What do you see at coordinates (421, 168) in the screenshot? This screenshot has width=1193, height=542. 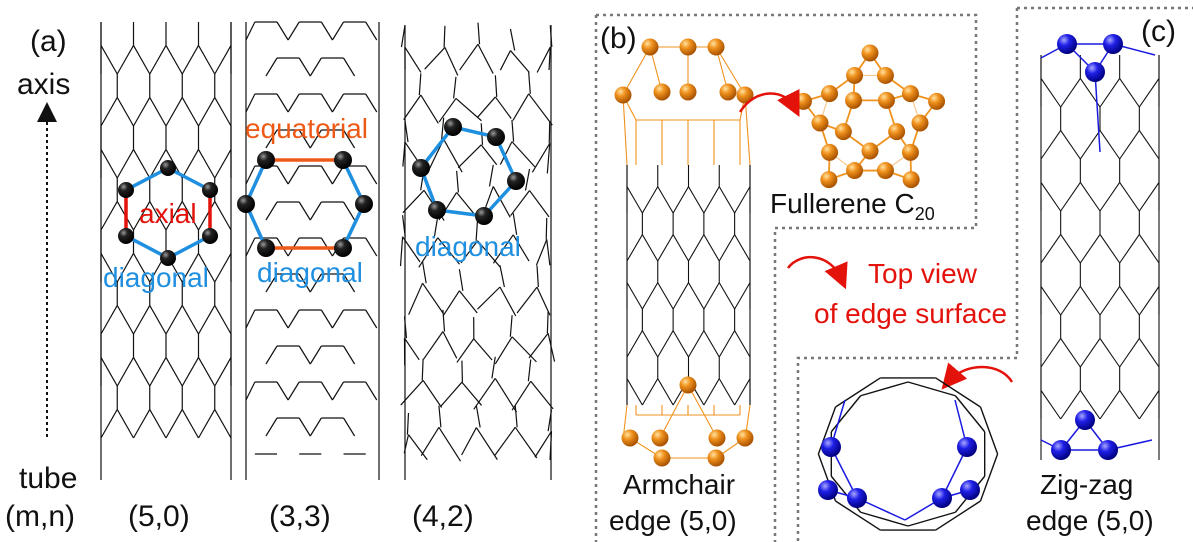 I see `carbon-atom` at bounding box center [421, 168].